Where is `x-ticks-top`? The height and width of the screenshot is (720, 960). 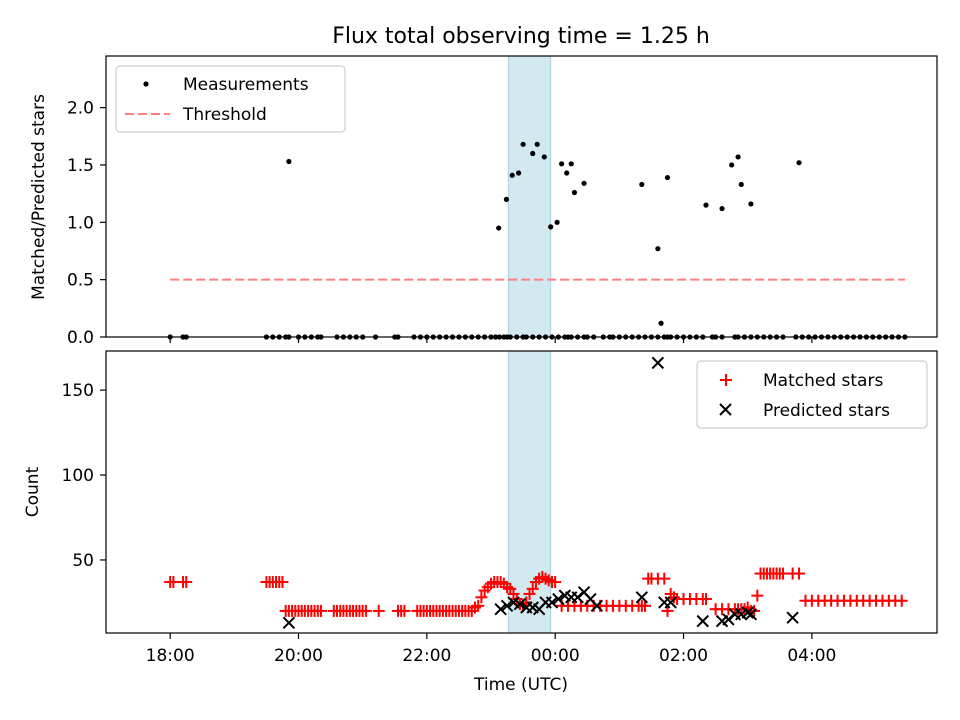 x-ticks-top is located at coordinates (491, 340).